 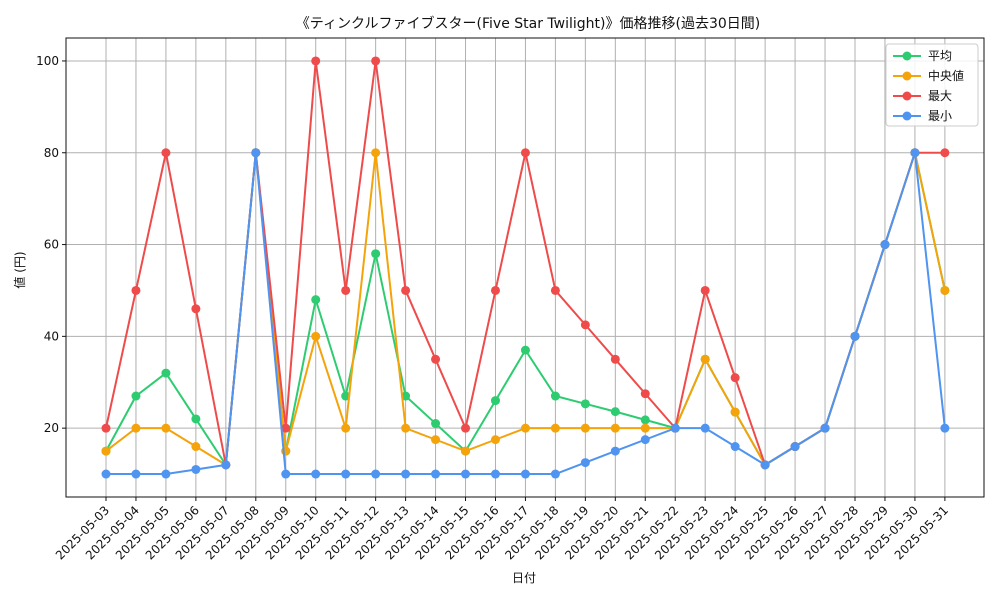 What do you see at coordinates (51, 153) in the screenshot?
I see `y-tick-label: 80` at bounding box center [51, 153].